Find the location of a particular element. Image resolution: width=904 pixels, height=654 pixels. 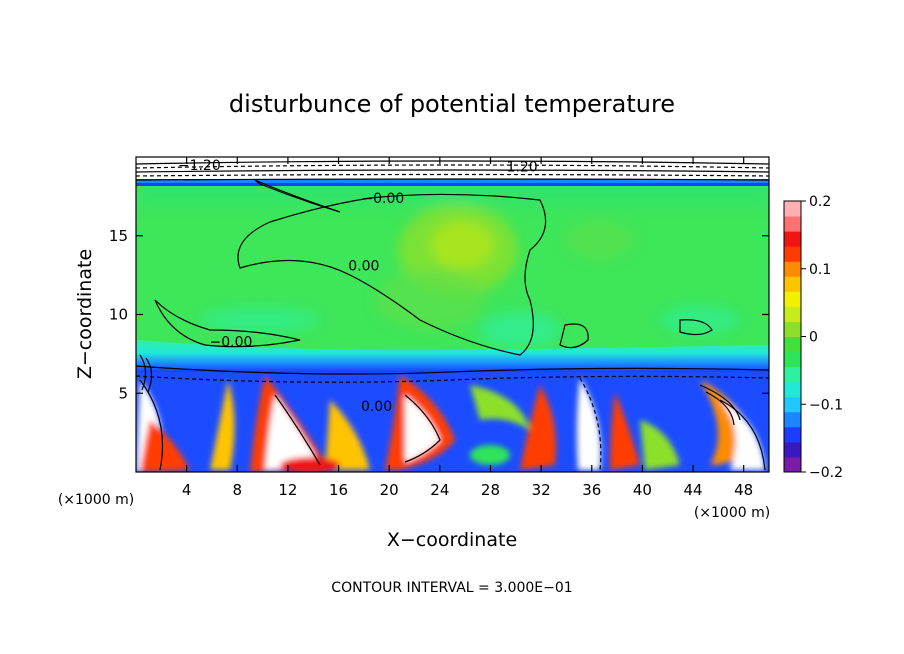

colorbar-tick-label: −0.2 is located at coordinates (826, 473).